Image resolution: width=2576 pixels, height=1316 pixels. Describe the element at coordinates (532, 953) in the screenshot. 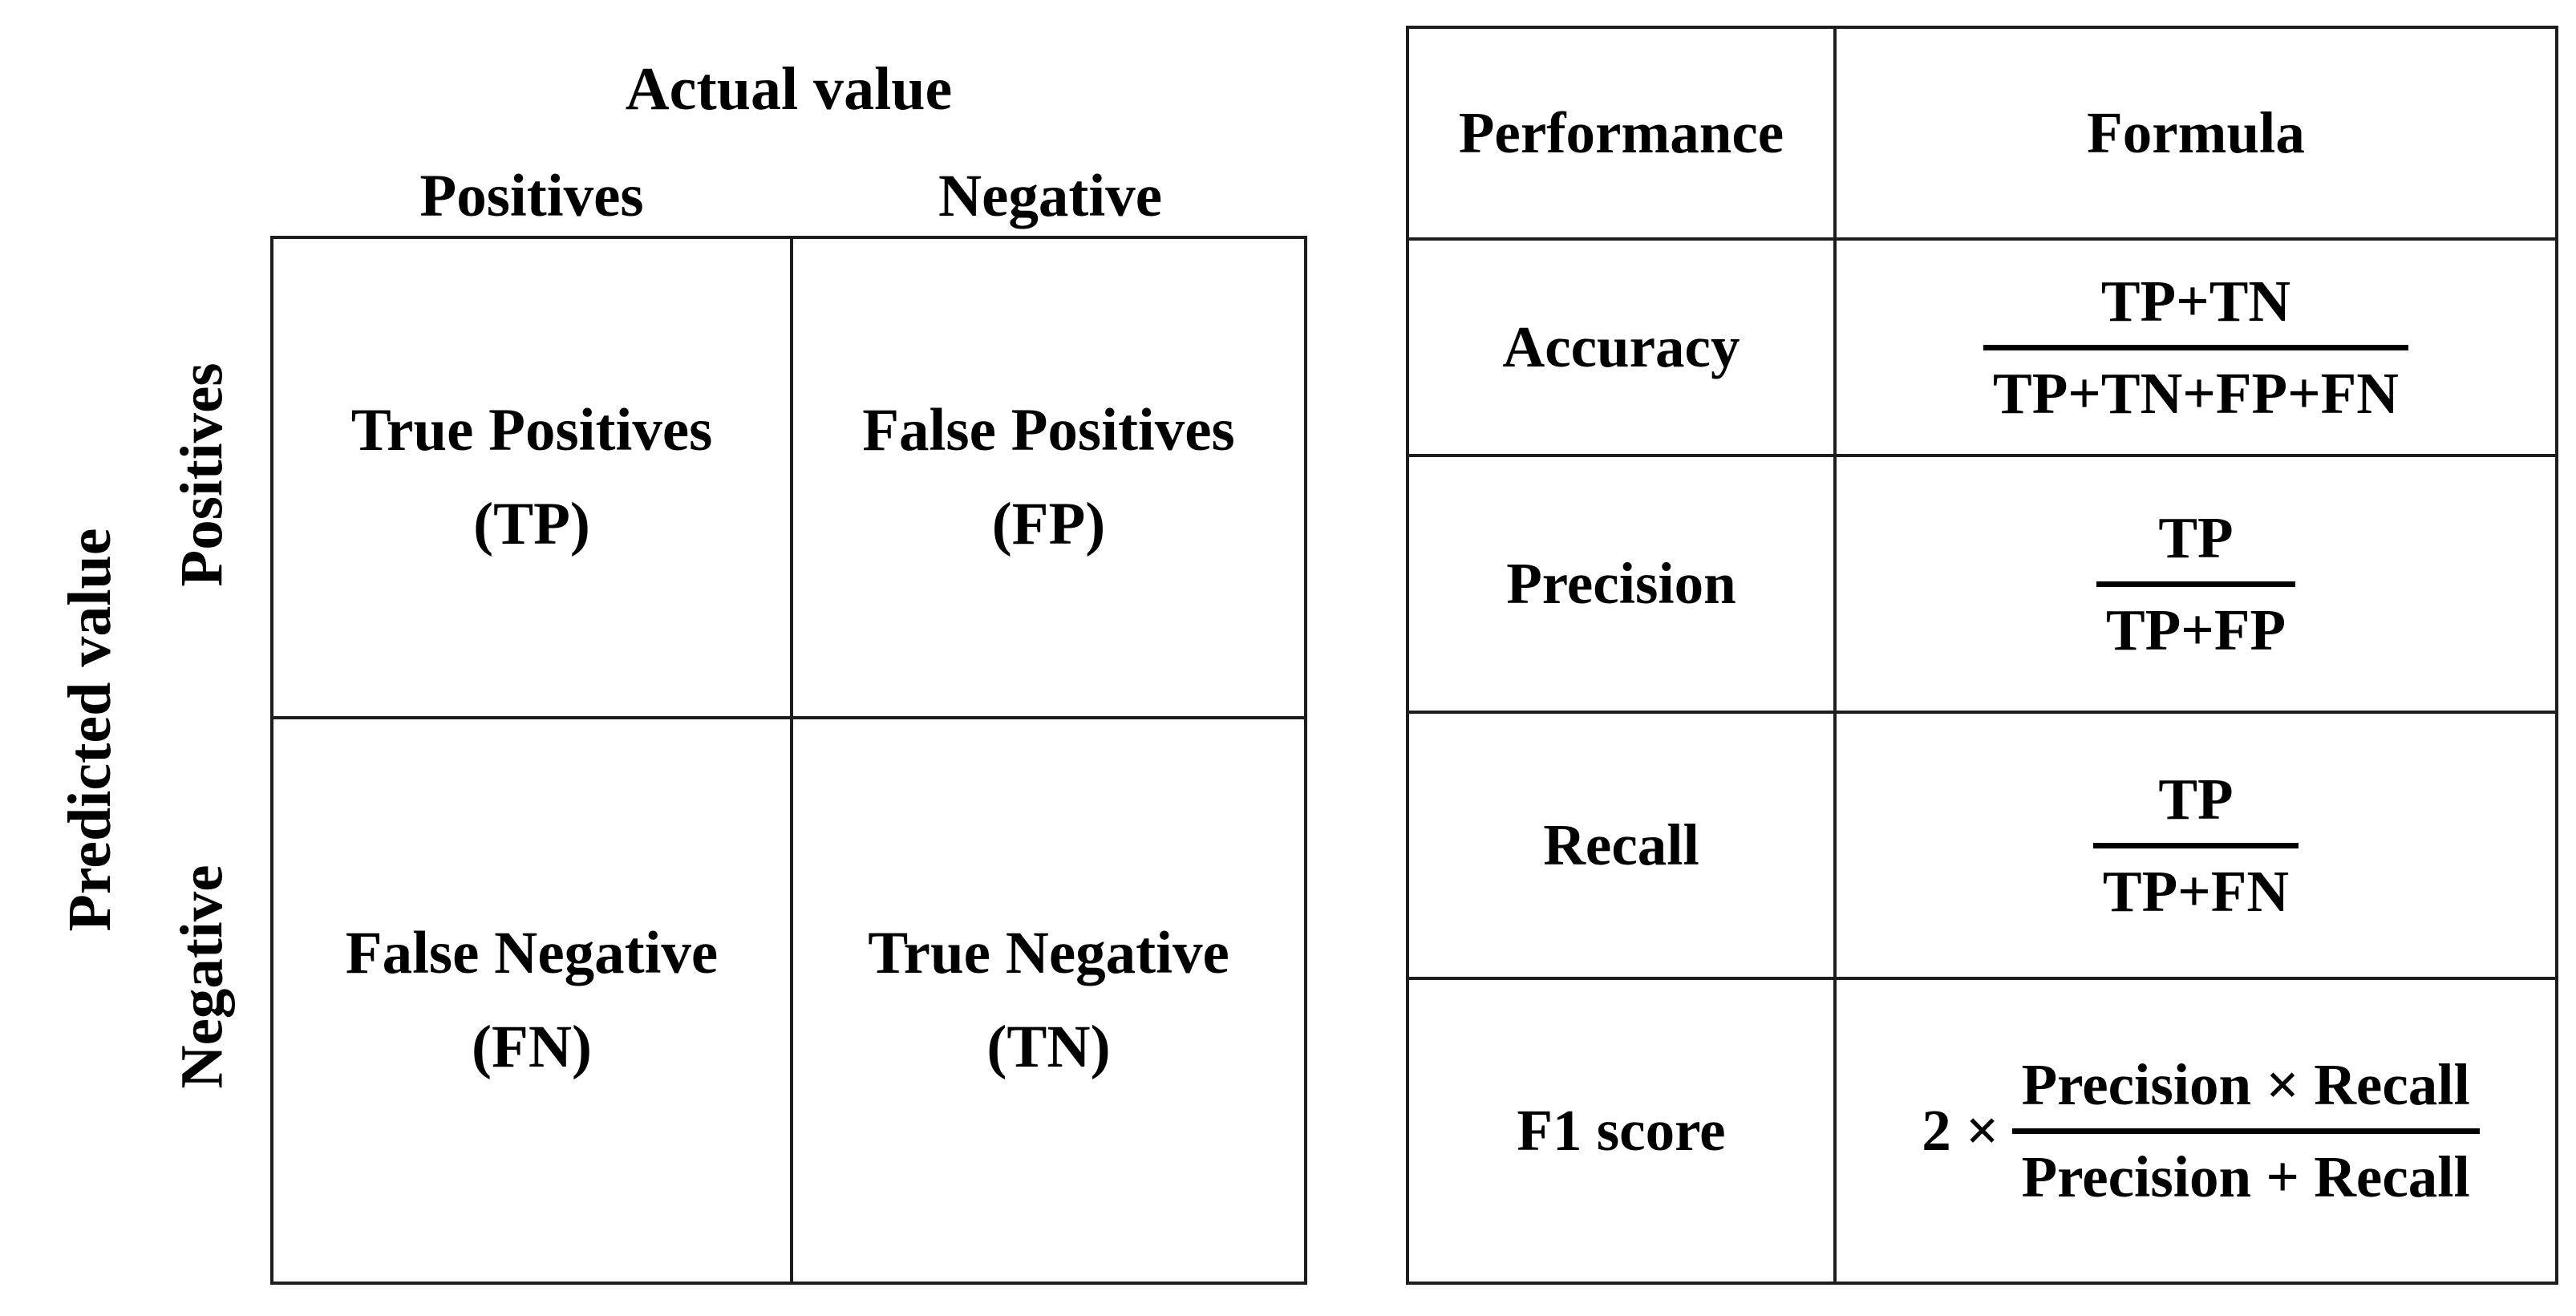

I see `cell-label: False Negative` at that location.